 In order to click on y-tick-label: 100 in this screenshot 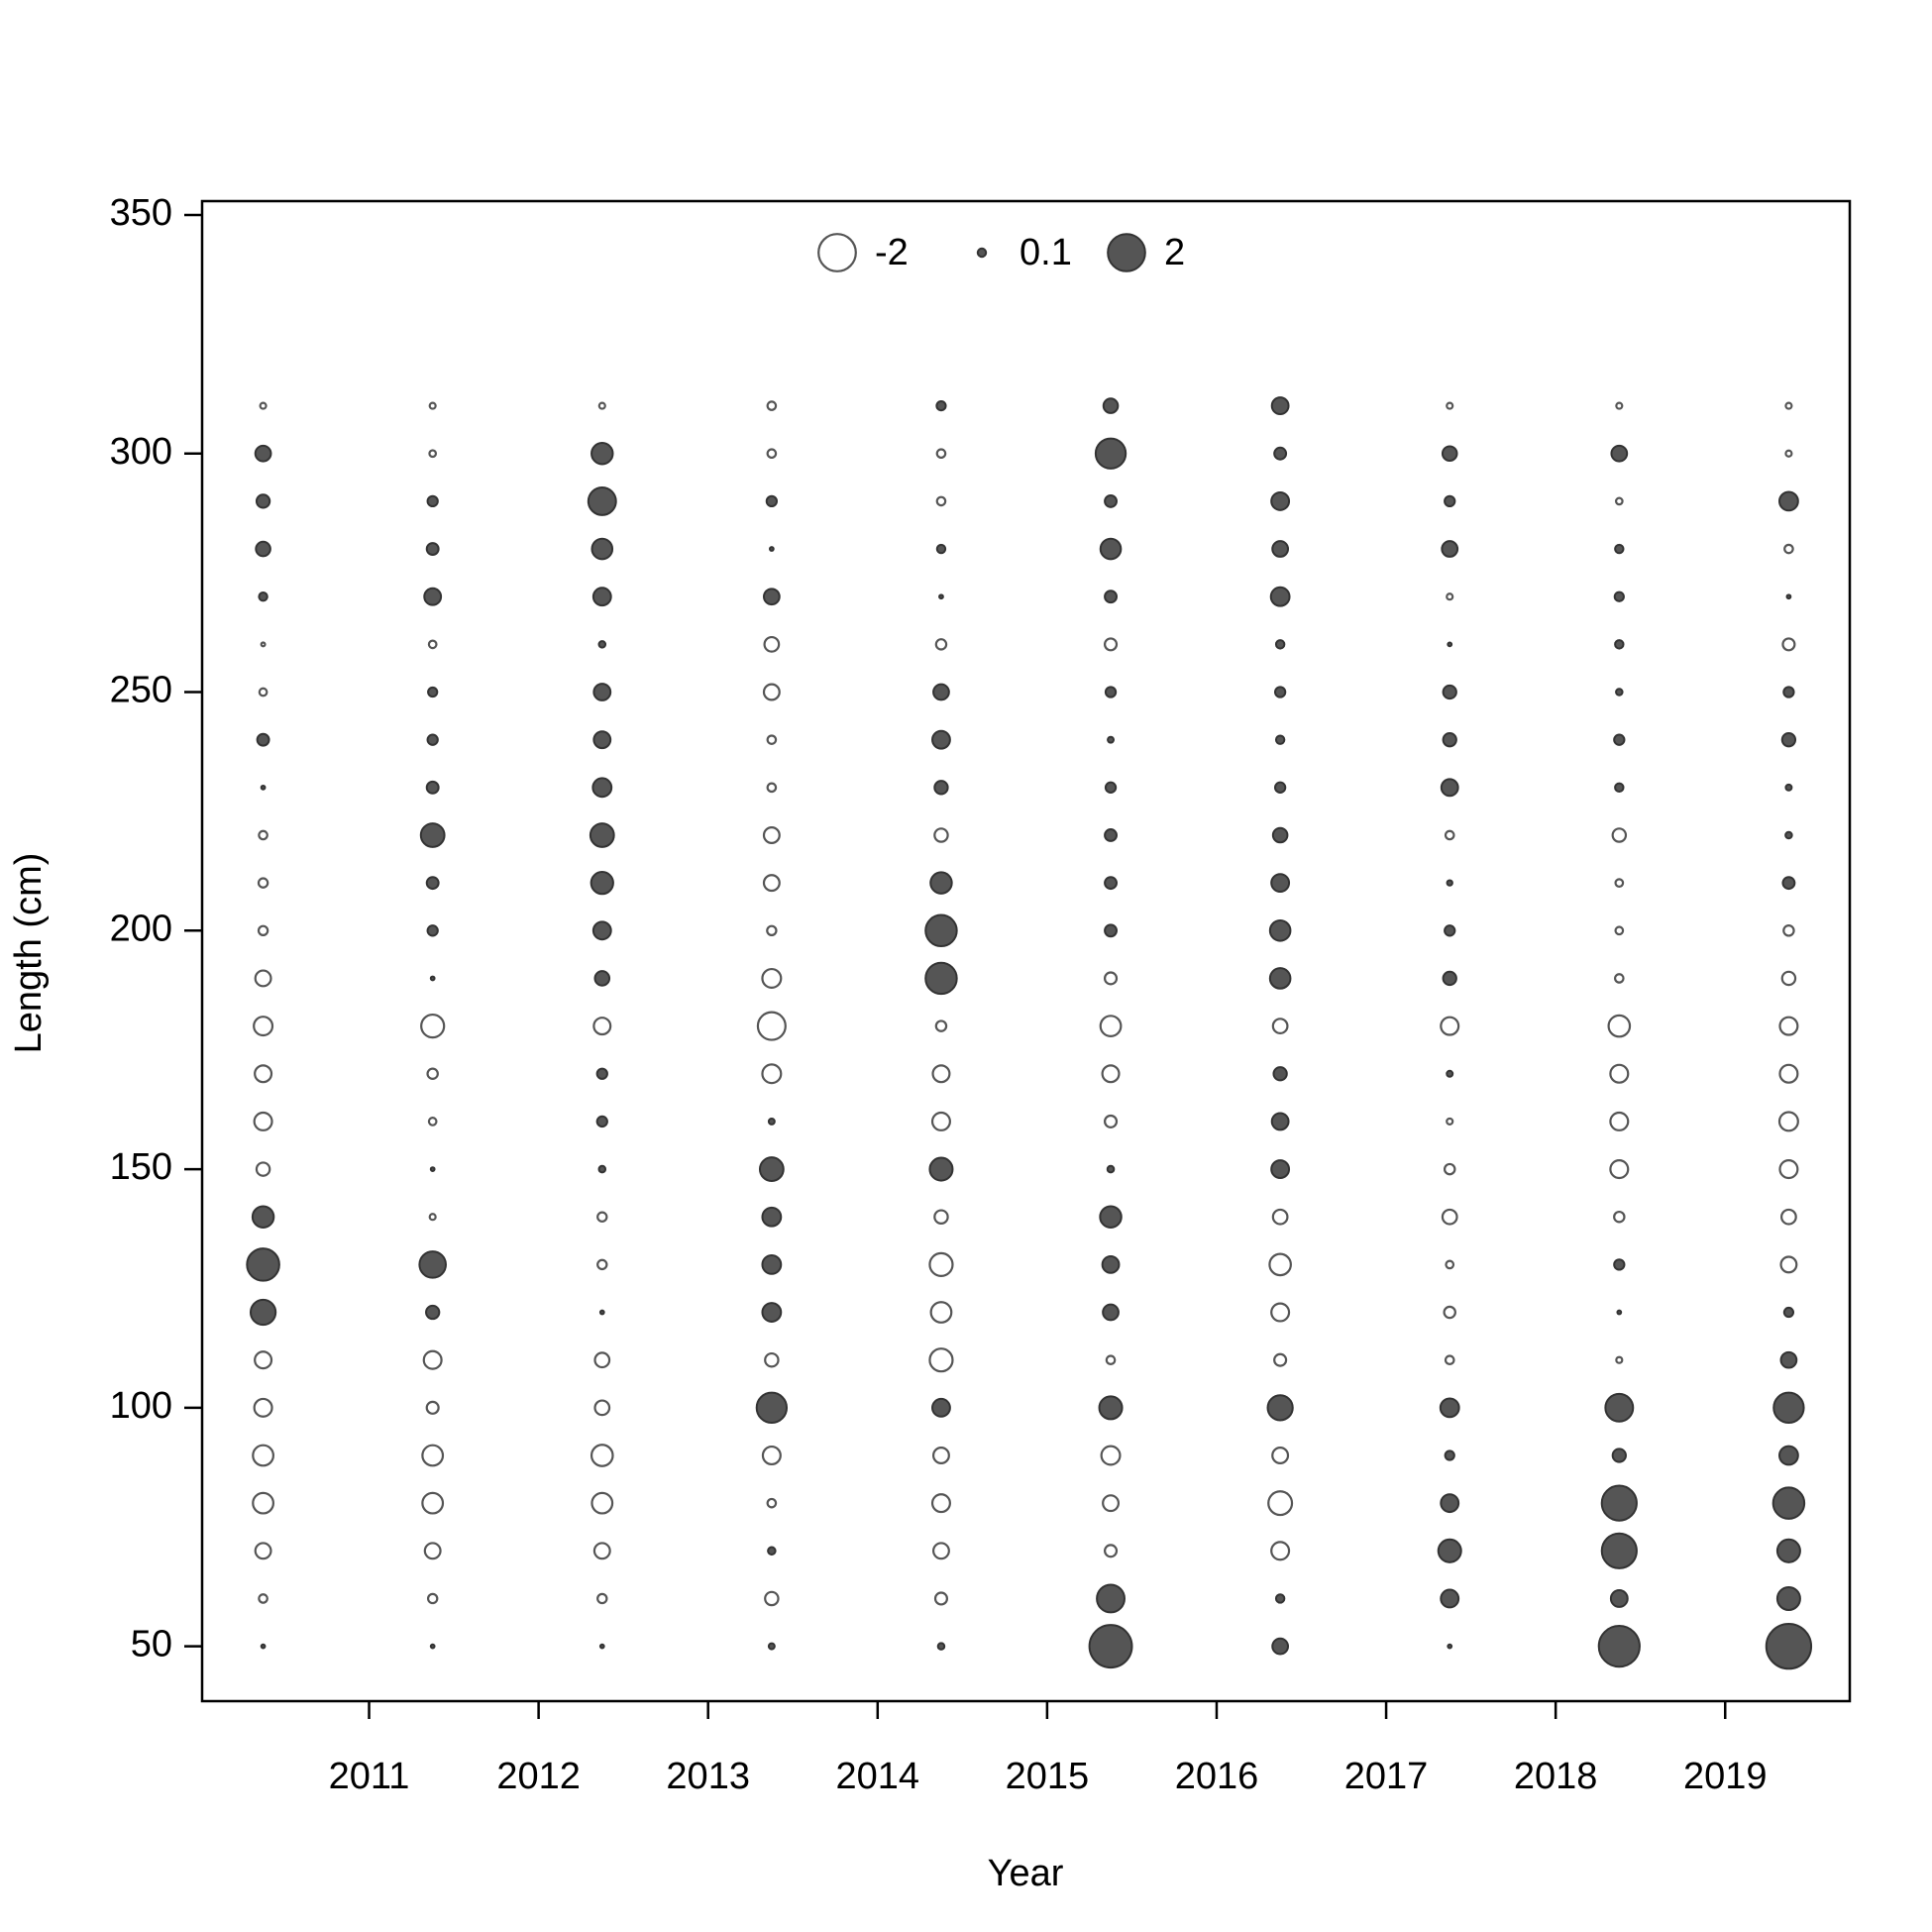, I will do `click(141, 1406)`.